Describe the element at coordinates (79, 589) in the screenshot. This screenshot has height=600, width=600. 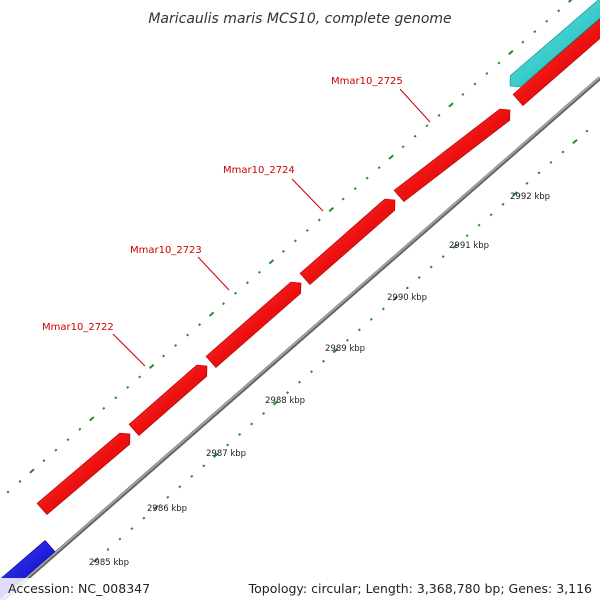
I see `accession-text: Accession: NC_008347` at that location.